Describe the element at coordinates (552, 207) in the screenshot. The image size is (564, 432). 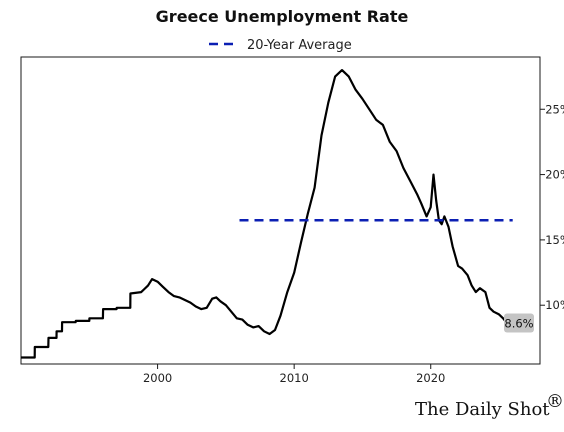
I see `y-axis: 10% 15% 20% 25%` at that location.